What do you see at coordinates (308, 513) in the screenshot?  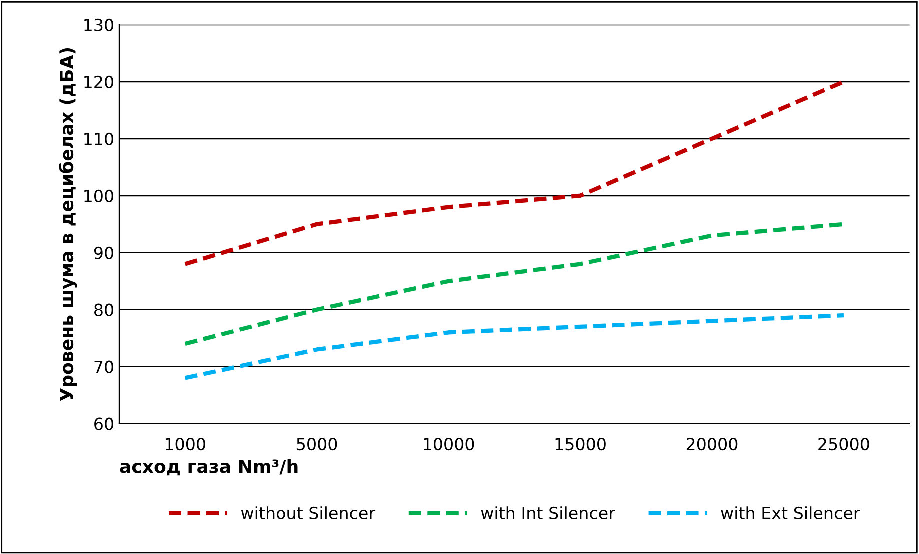 I see `legend-label: without Silencer` at bounding box center [308, 513].